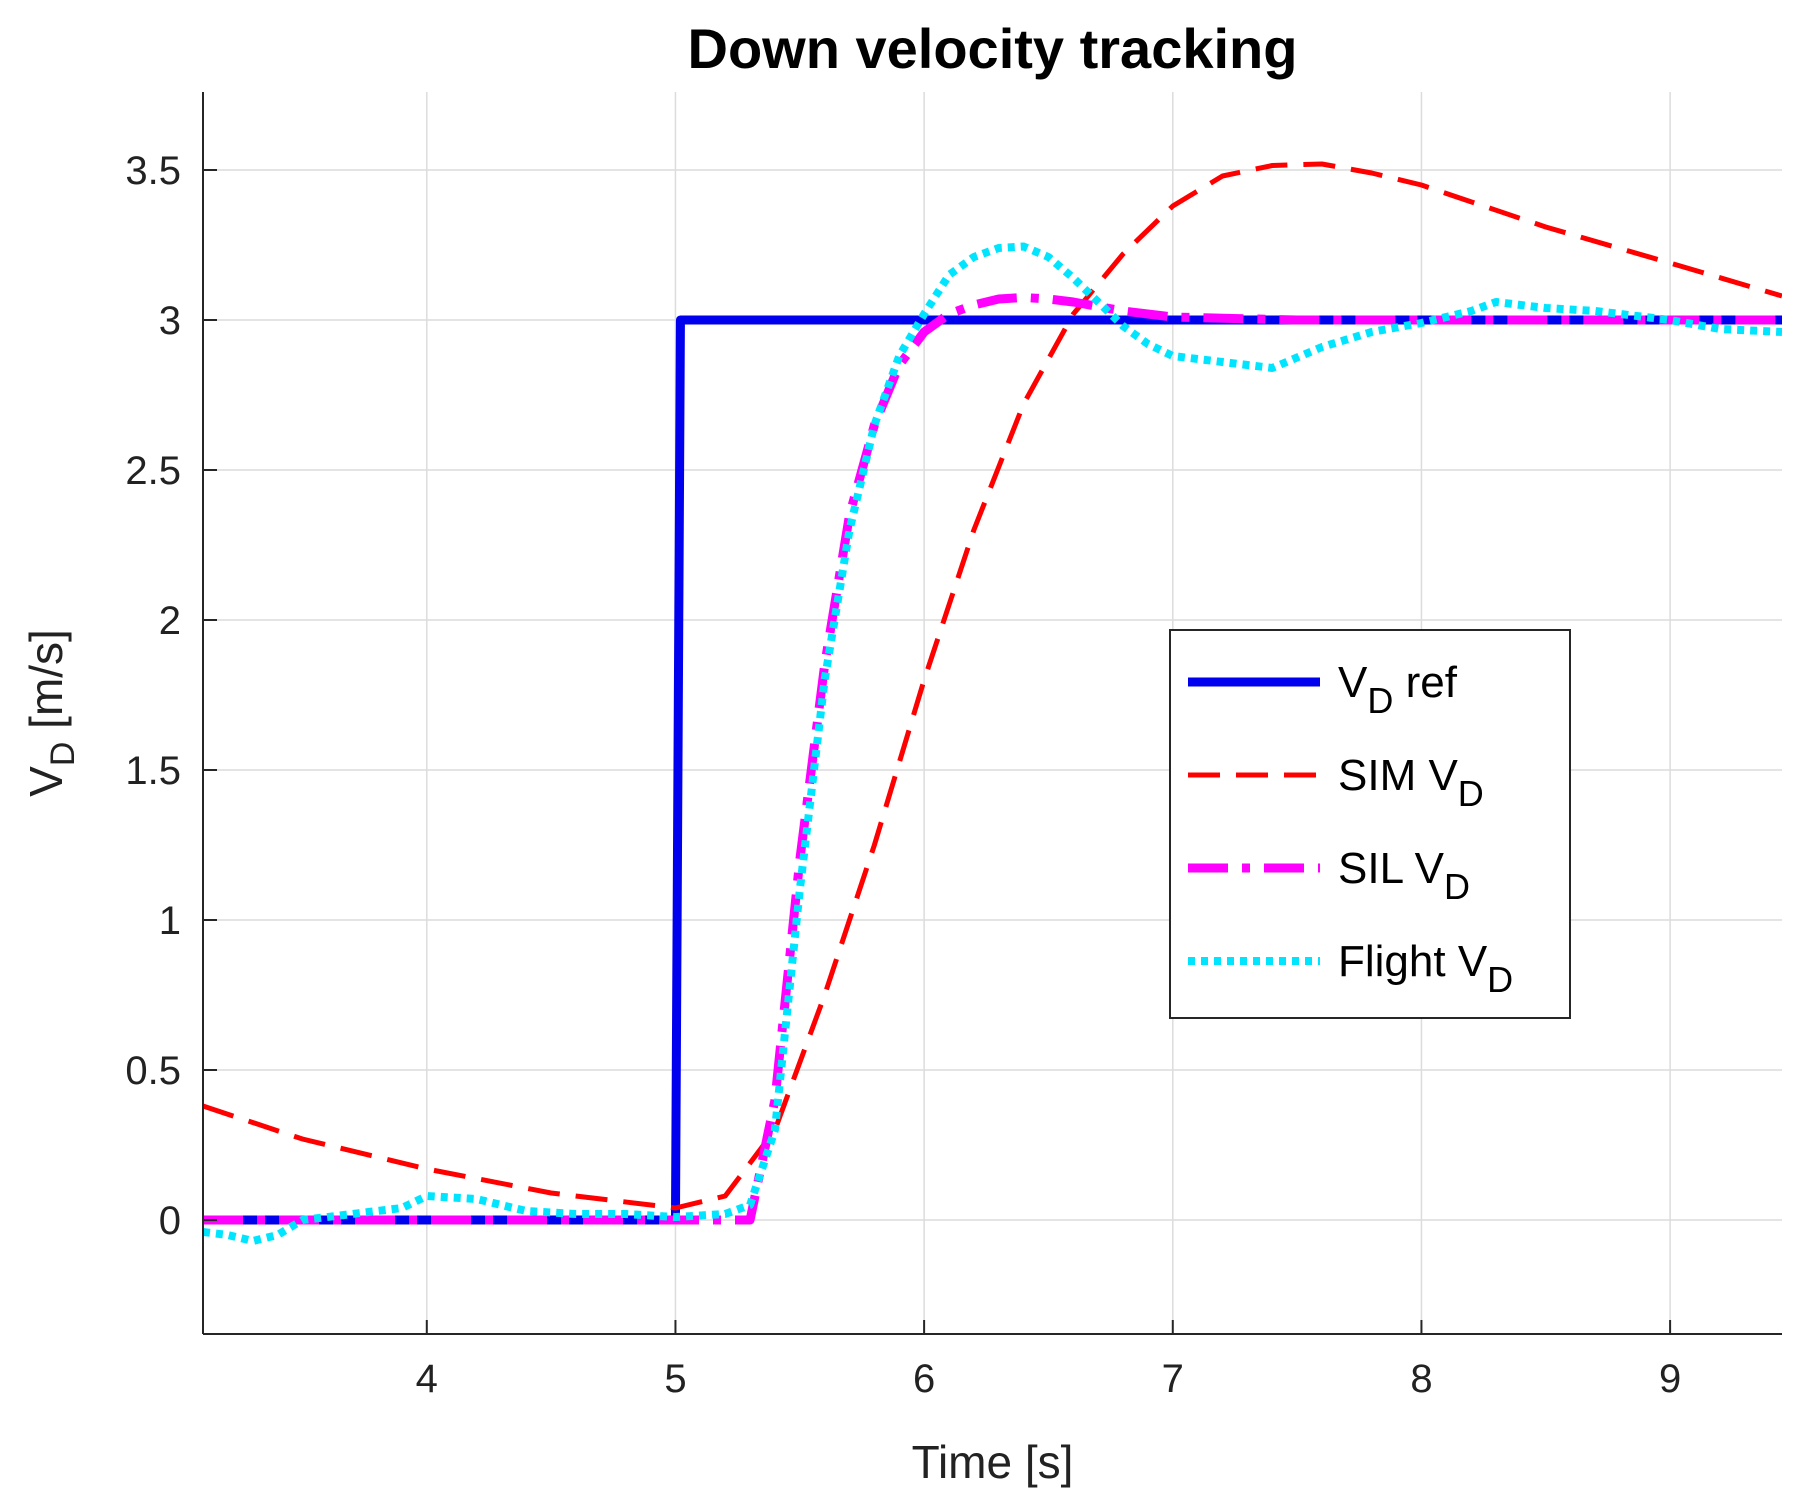 The width and height of the screenshot is (1799, 1504). What do you see at coordinates (675, 1379) in the screenshot?
I see `x-tick-label: 5` at bounding box center [675, 1379].